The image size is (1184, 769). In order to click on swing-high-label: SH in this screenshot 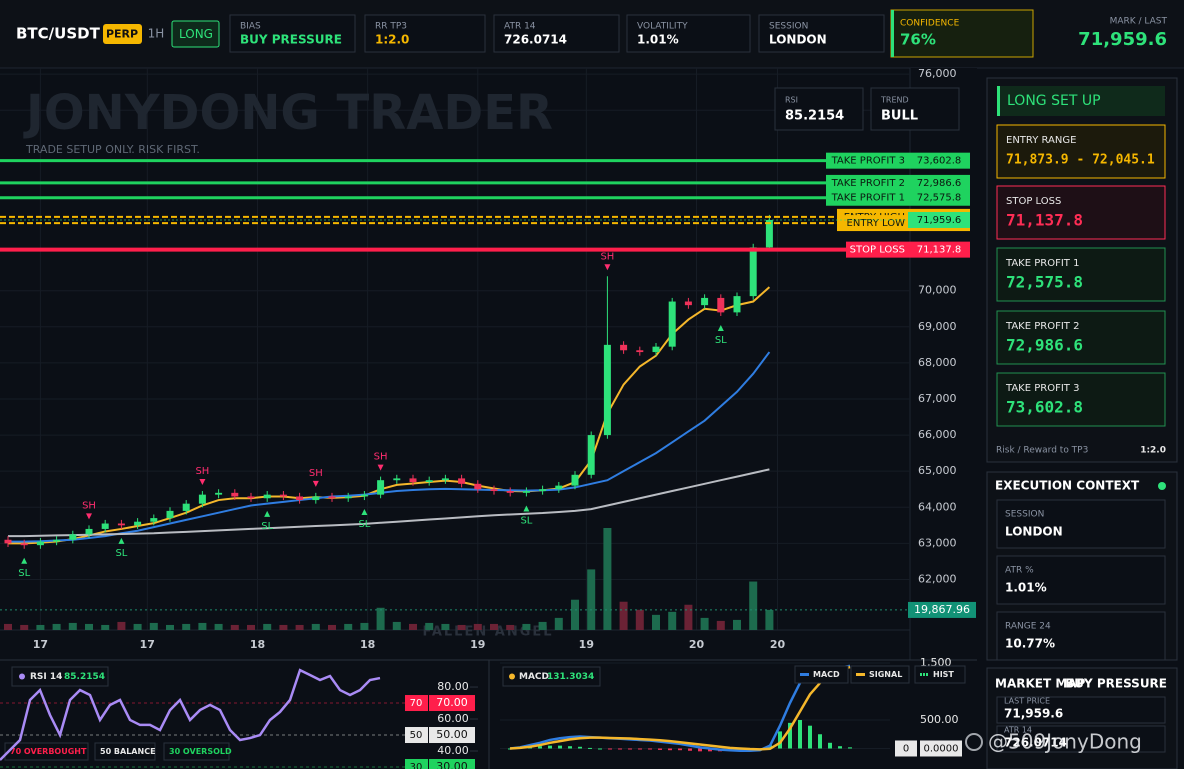, I will do `click(89, 505)`.